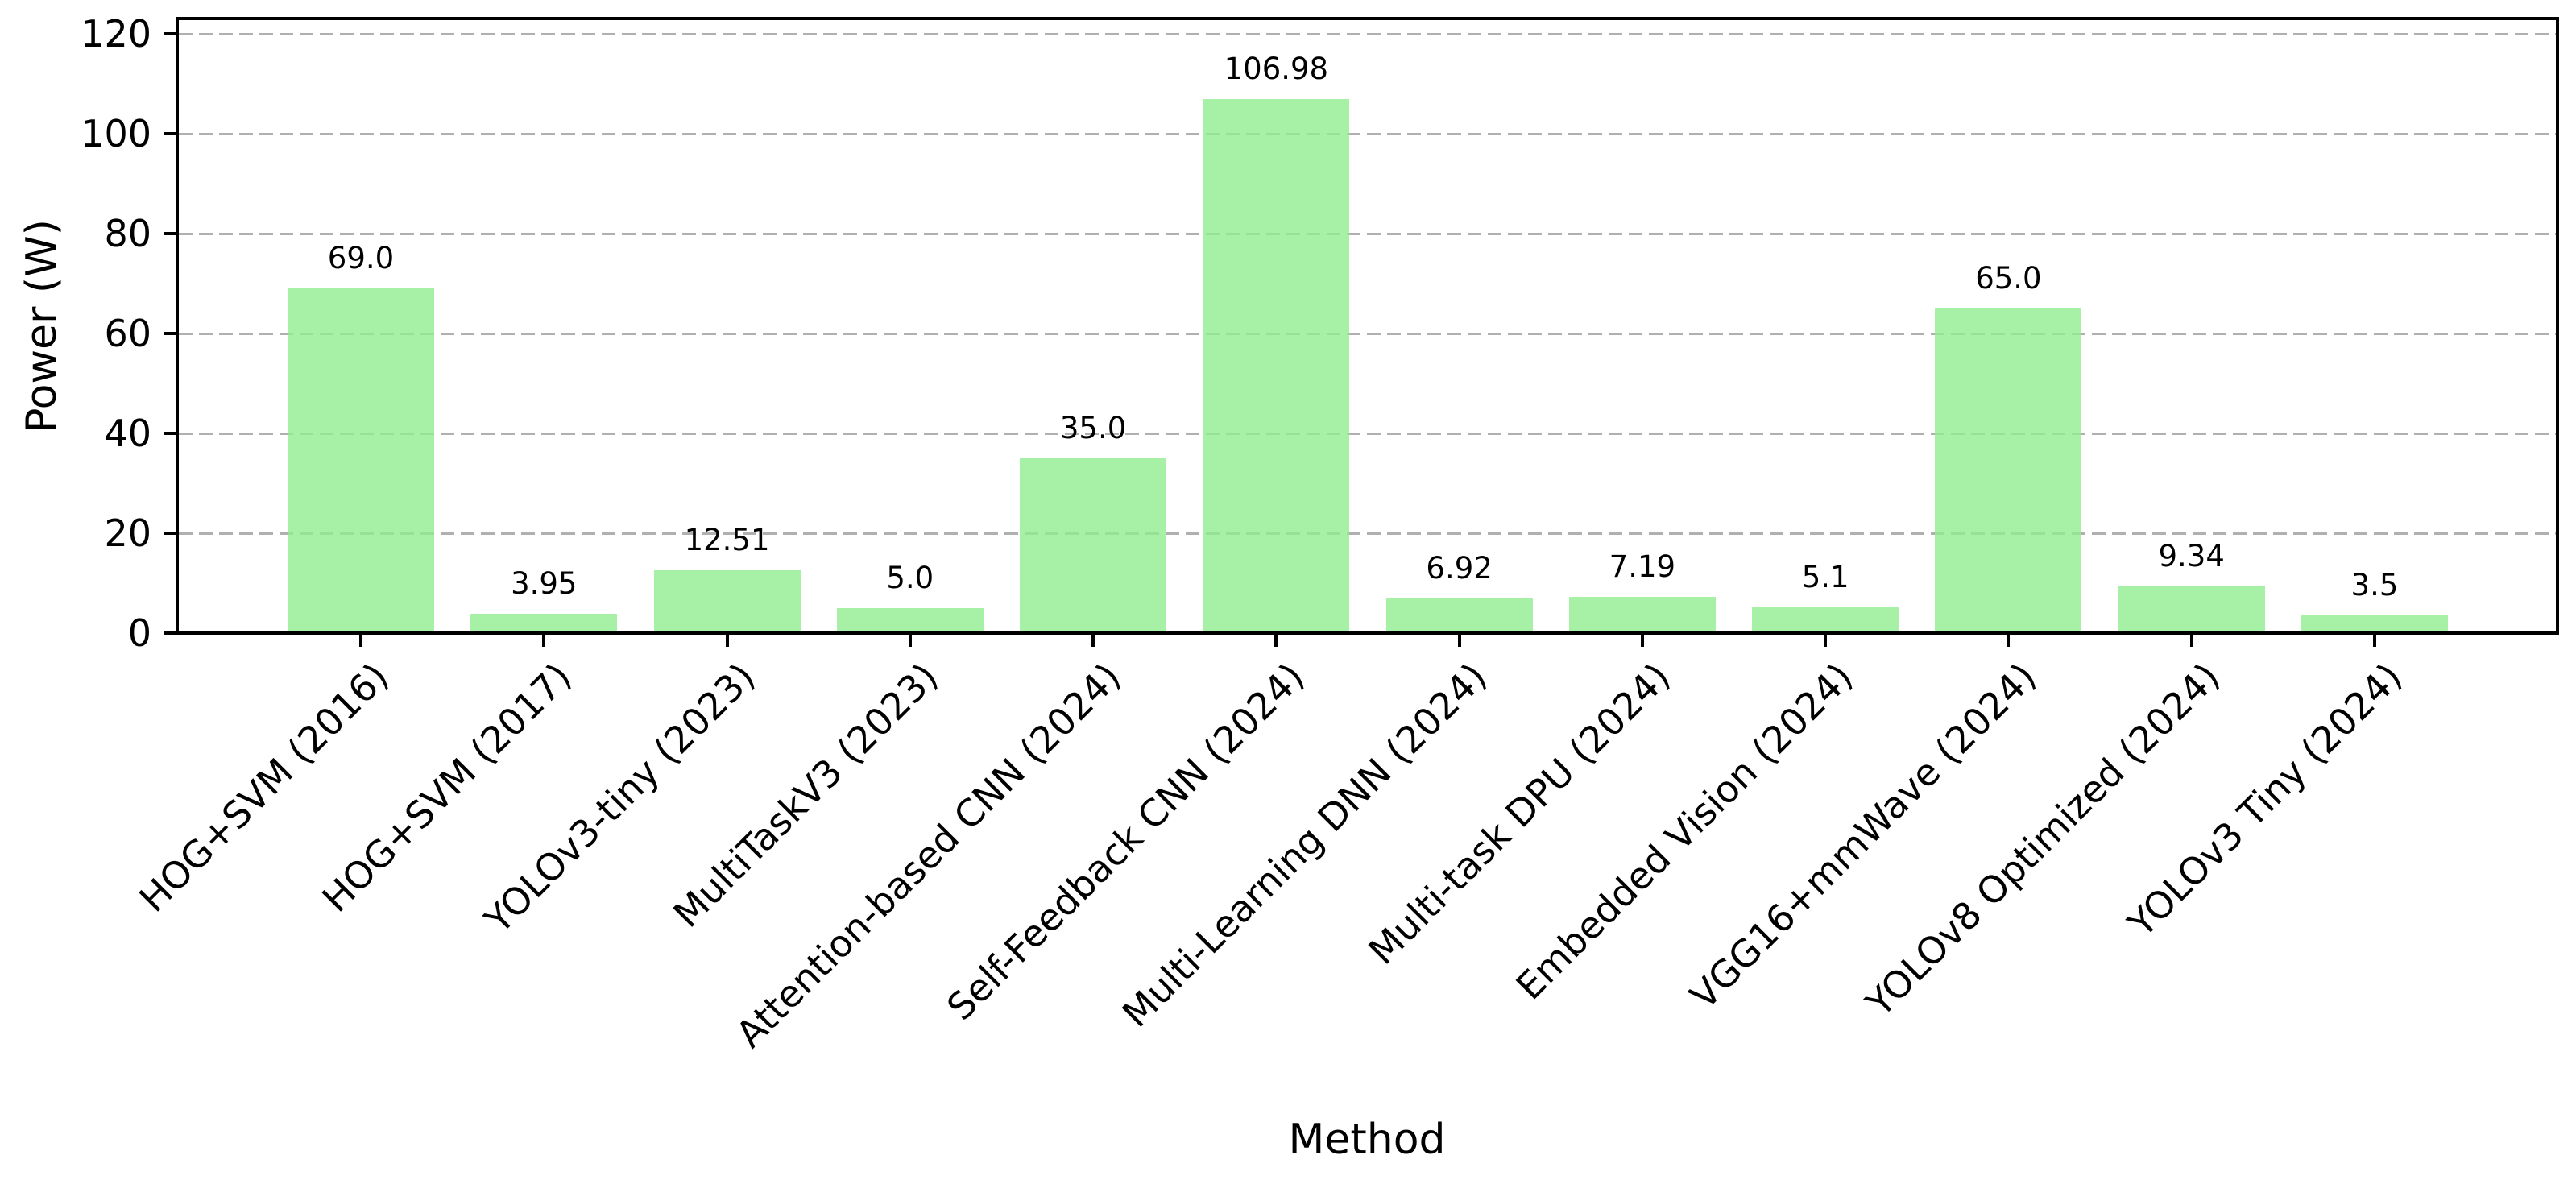 The height and width of the screenshot is (1180, 2576). Describe the element at coordinates (1367, 1140) in the screenshot. I see `x-axis-label: Method` at that location.